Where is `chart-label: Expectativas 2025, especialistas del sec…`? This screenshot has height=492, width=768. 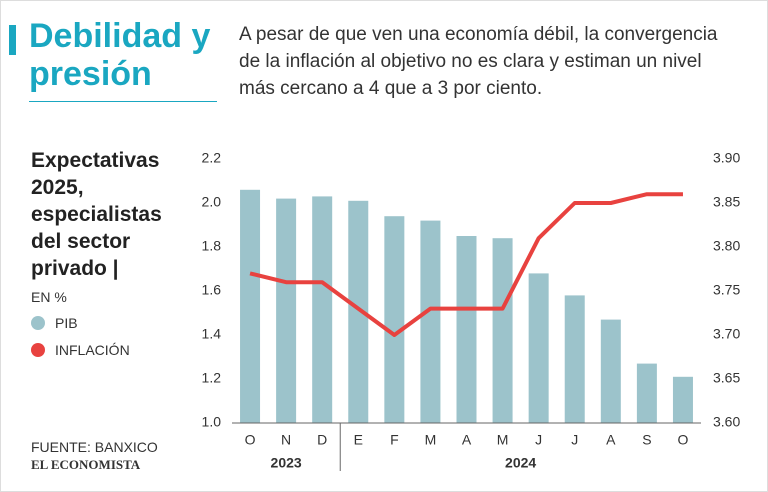
chart-label: Expectativas 2025, especialistas del sec… is located at coordinates (96, 214).